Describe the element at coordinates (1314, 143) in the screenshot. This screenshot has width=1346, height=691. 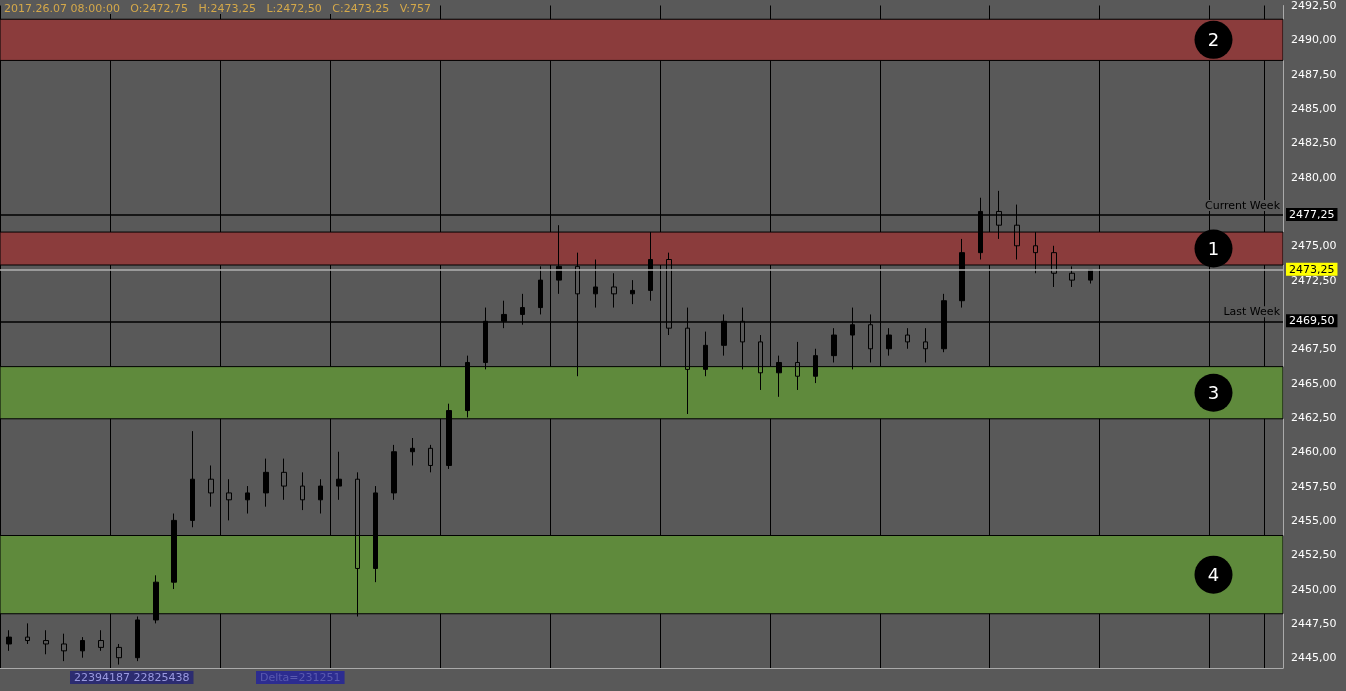
I see `y-tick-label: 2482,50` at that location.